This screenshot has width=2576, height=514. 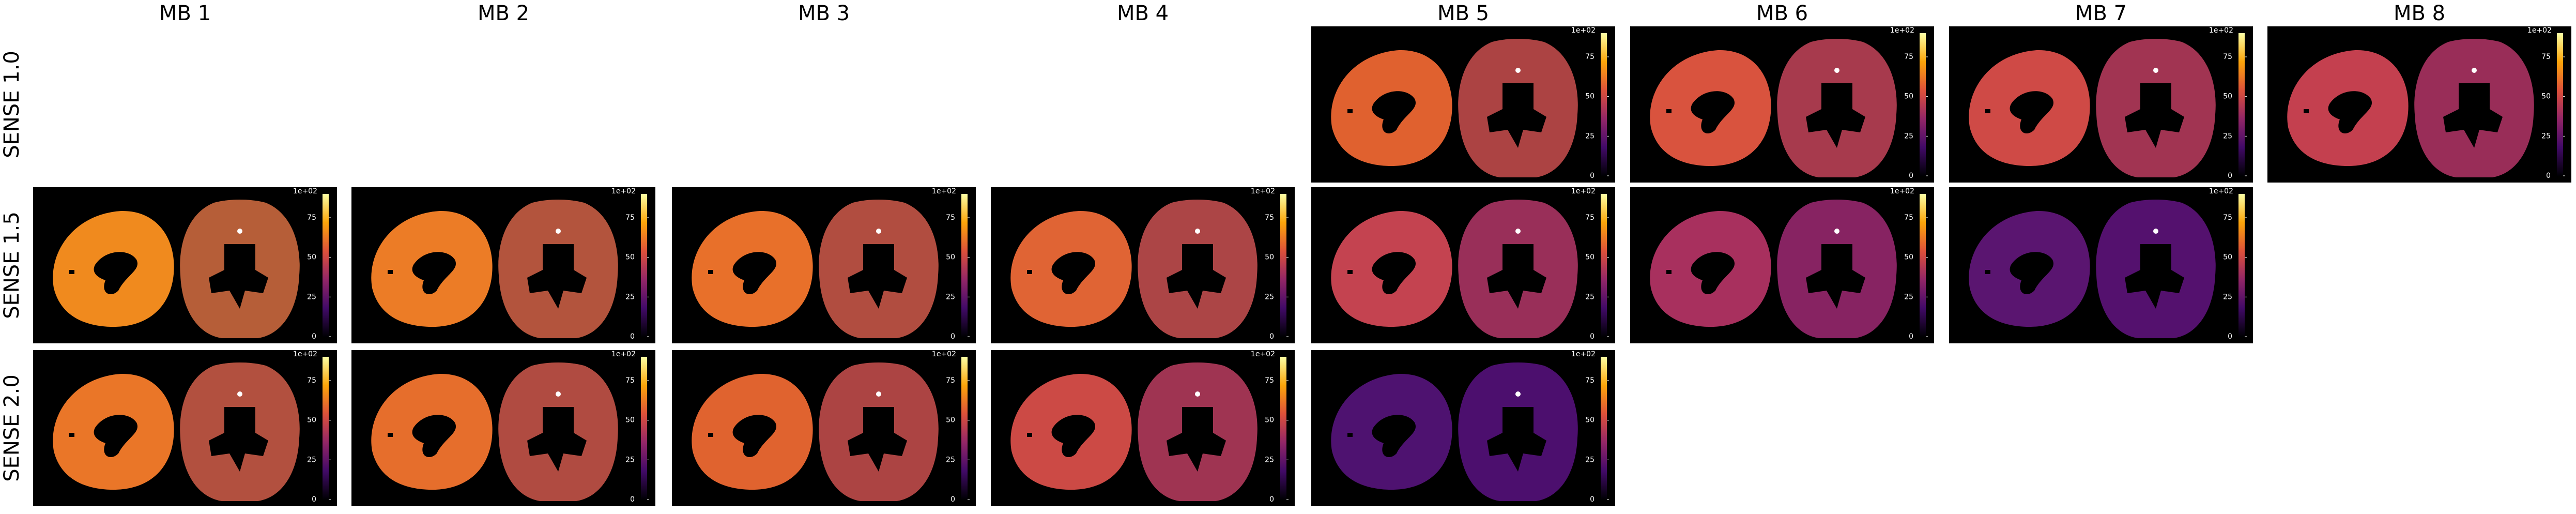 What do you see at coordinates (504, 13) in the screenshot?
I see `column-title: MB 2` at bounding box center [504, 13].